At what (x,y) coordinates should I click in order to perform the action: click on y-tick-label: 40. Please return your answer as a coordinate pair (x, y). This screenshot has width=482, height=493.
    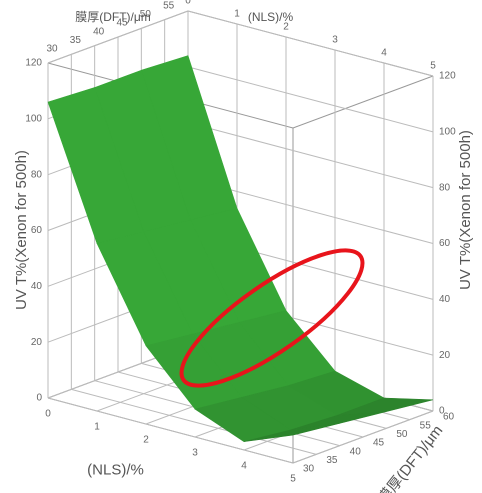
    Looking at the image, I should click on (356, 451).